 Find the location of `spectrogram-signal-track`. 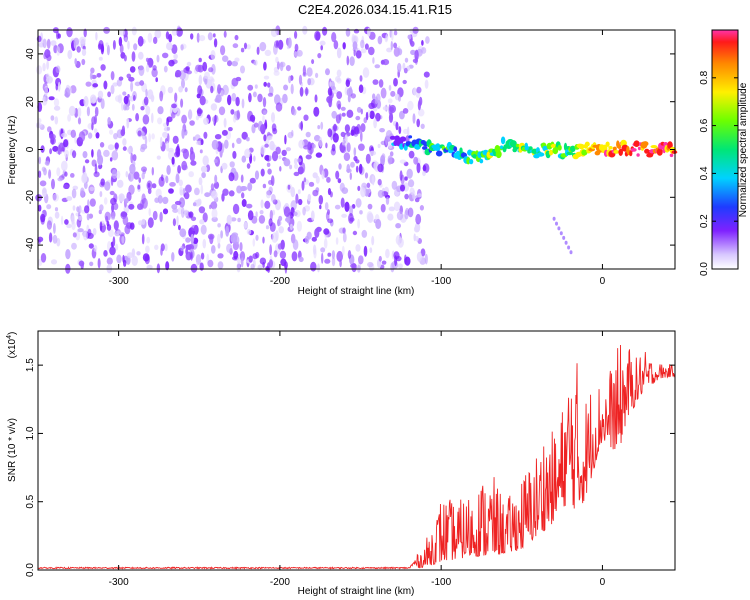

spectrogram-signal-track is located at coordinates (533, 195).